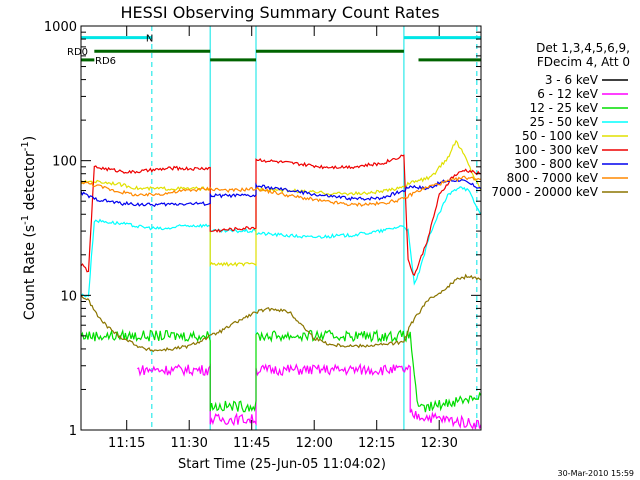 The height and width of the screenshot is (480, 640). Describe the element at coordinates (149, 39) in the screenshot. I see `attenuator-label: N` at that location.